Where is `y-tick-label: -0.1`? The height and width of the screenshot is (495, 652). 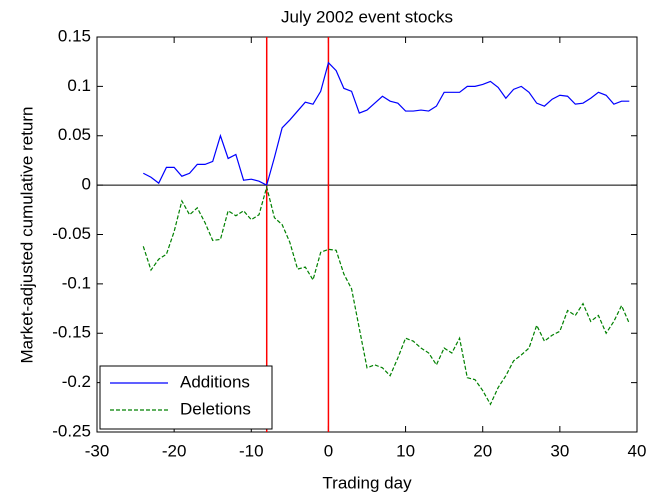 y-tick-label: -0.1 is located at coordinates (76, 282).